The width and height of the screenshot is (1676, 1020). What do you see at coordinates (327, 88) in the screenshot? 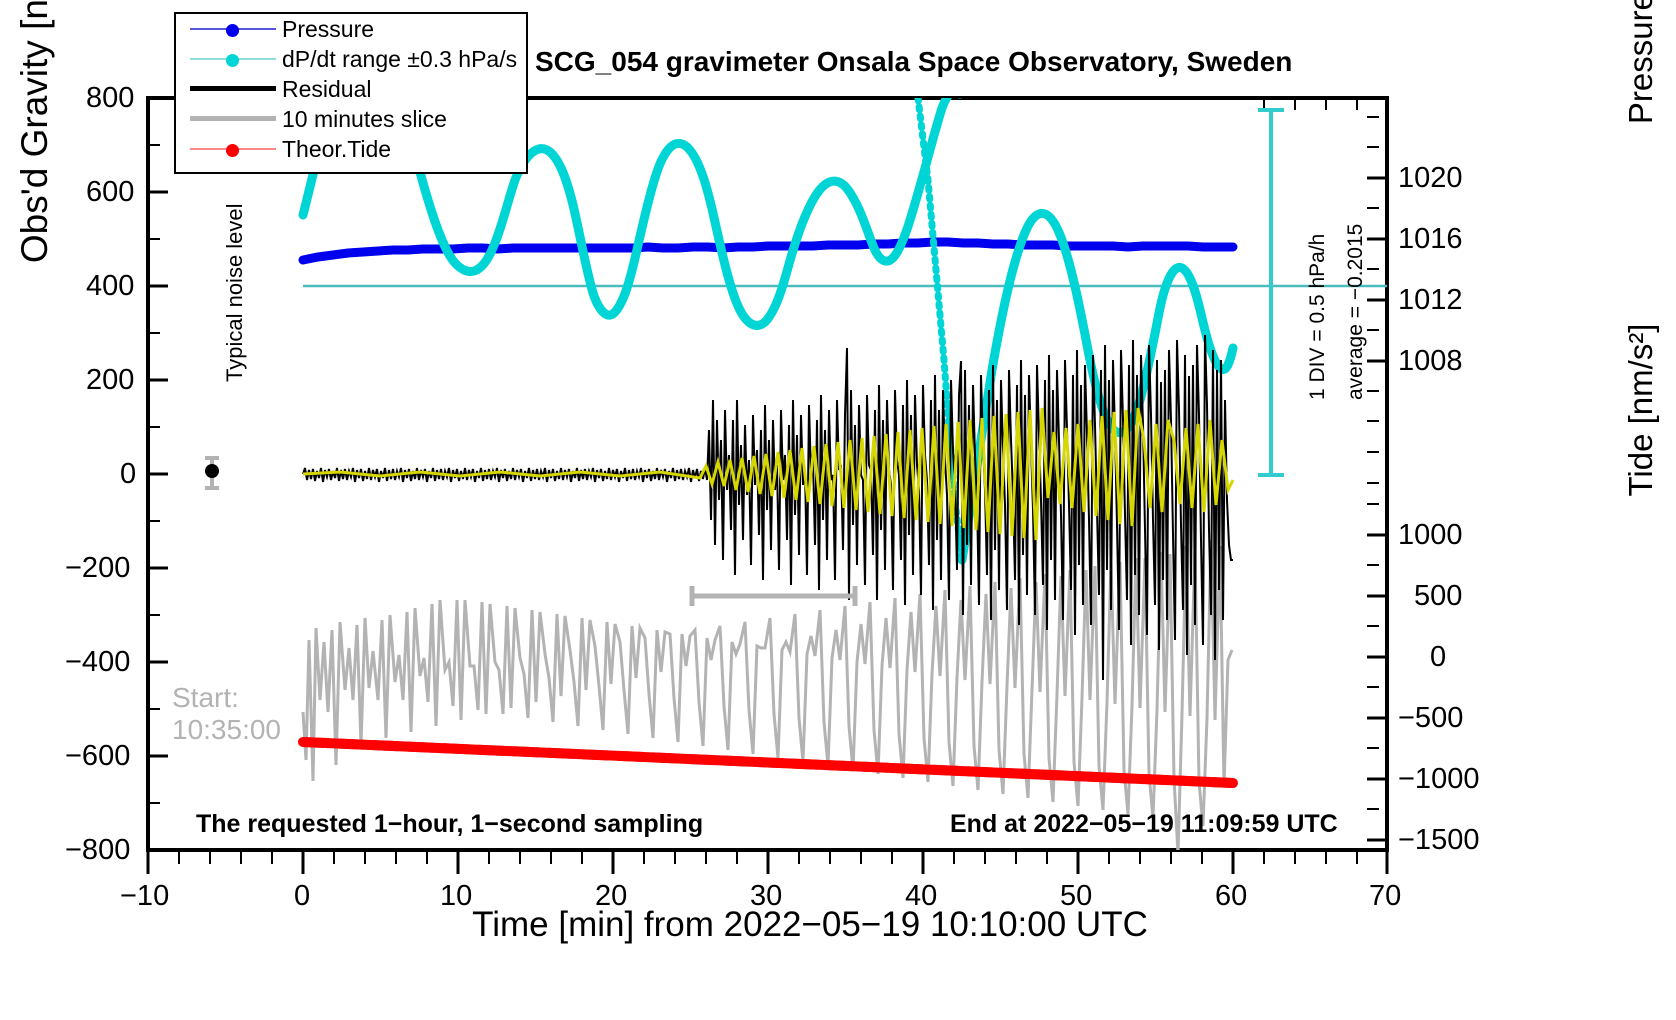
I see `legend-label-residual: Residual` at bounding box center [327, 88].